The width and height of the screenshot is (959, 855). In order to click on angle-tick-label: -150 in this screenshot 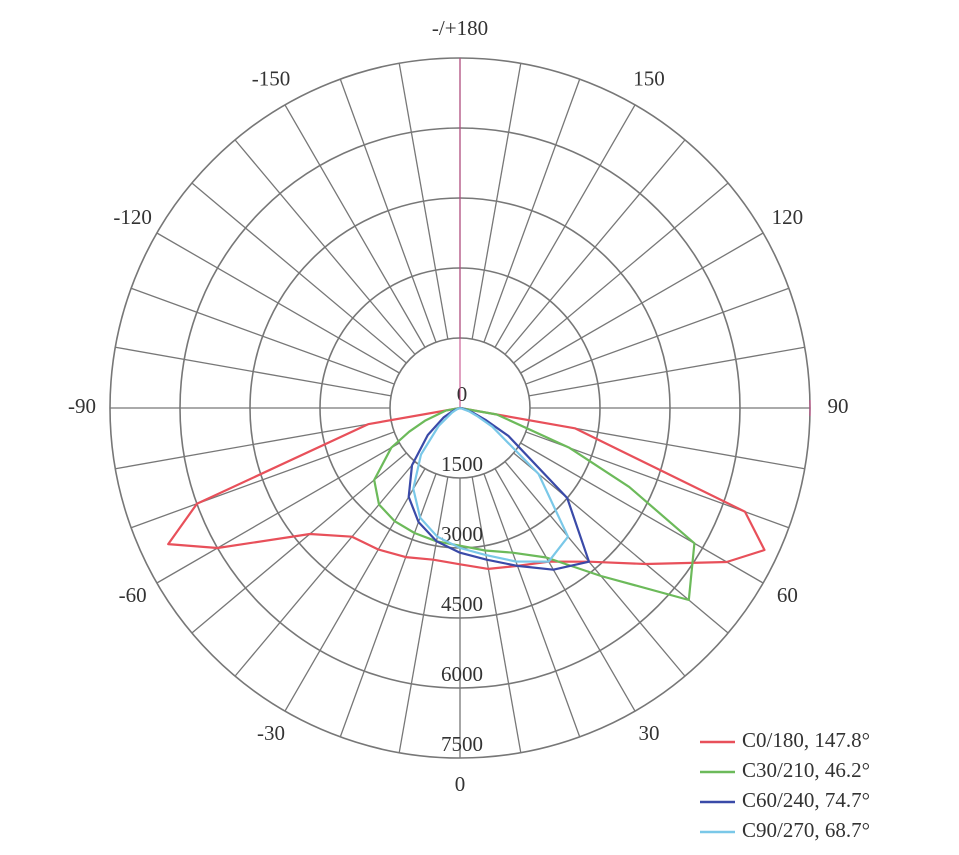, I will do `click(271, 78)`.